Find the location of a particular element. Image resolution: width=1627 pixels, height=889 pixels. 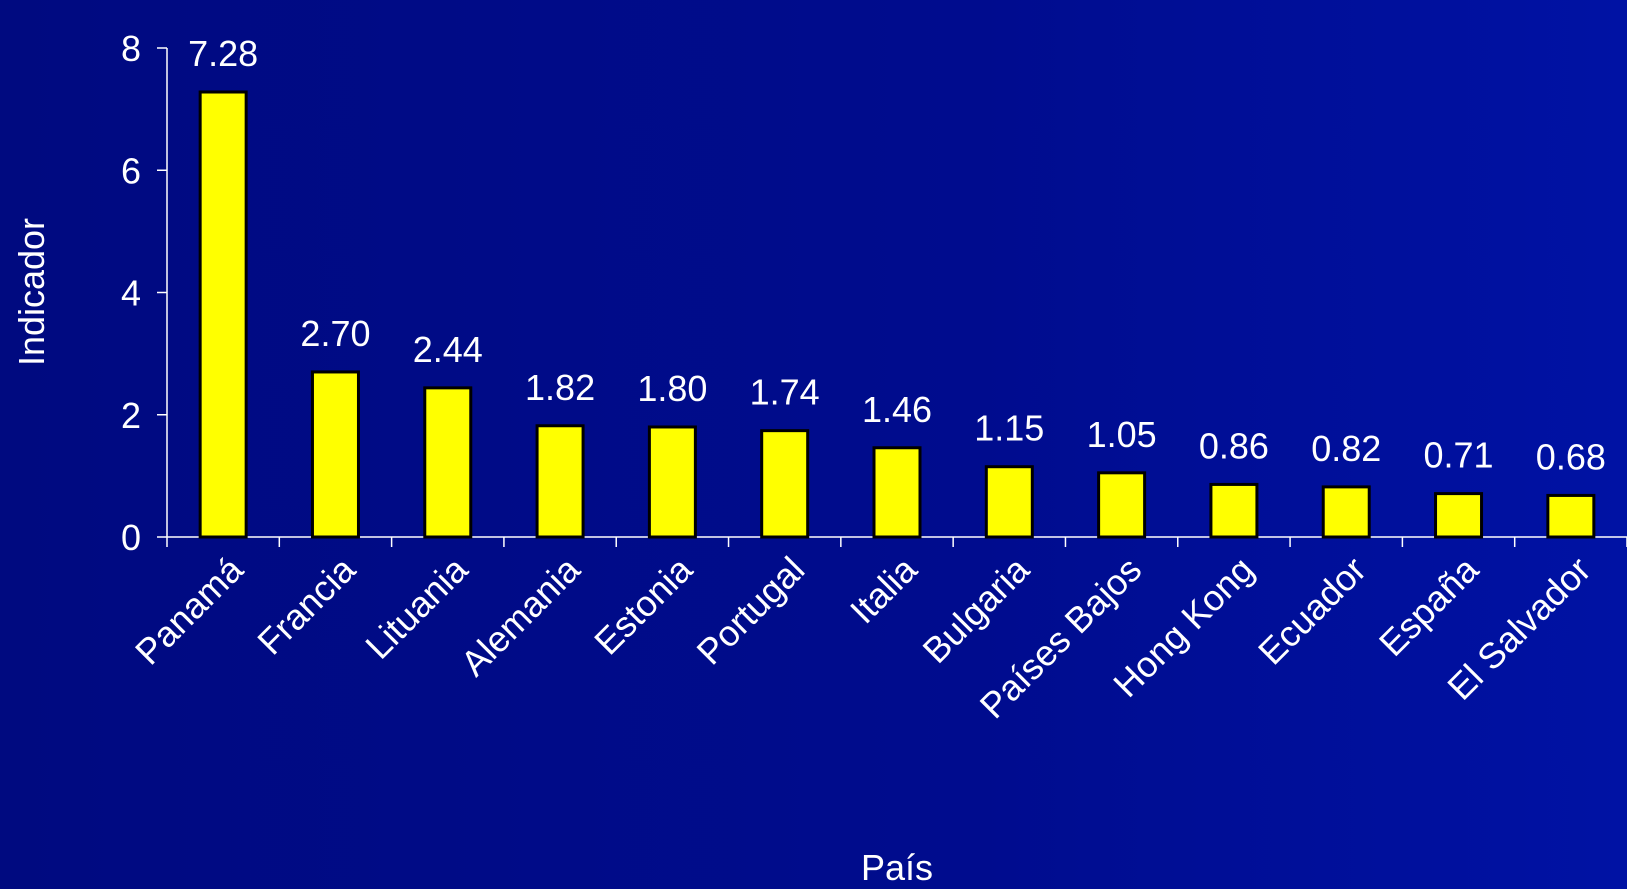

bar-value-label: 1.05 is located at coordinates (1122, 434).